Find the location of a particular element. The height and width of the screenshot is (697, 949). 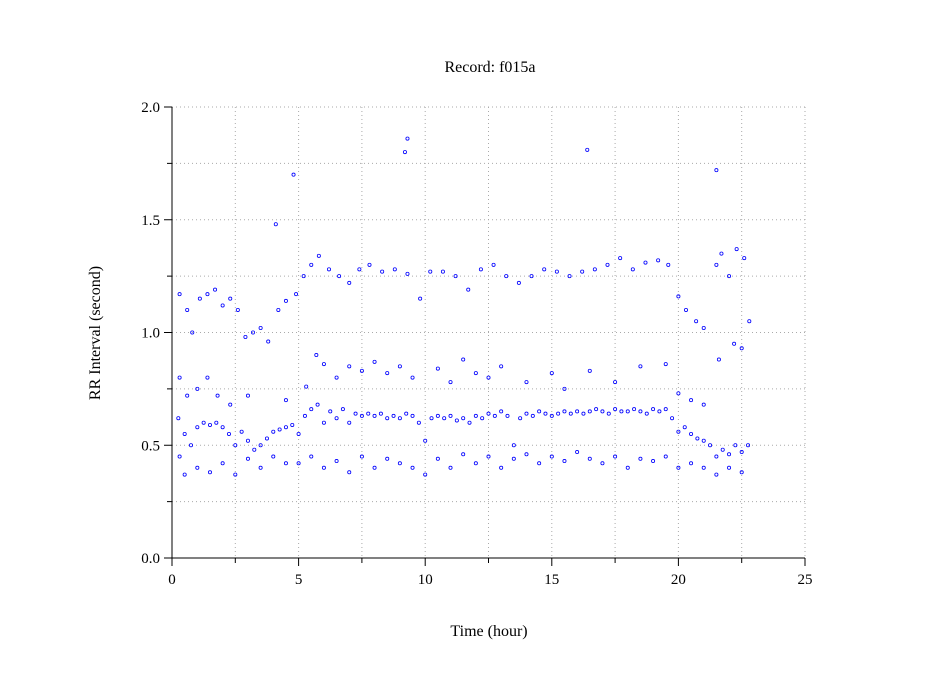

x-tick-label: 10 is located at coordinates (425, 580).